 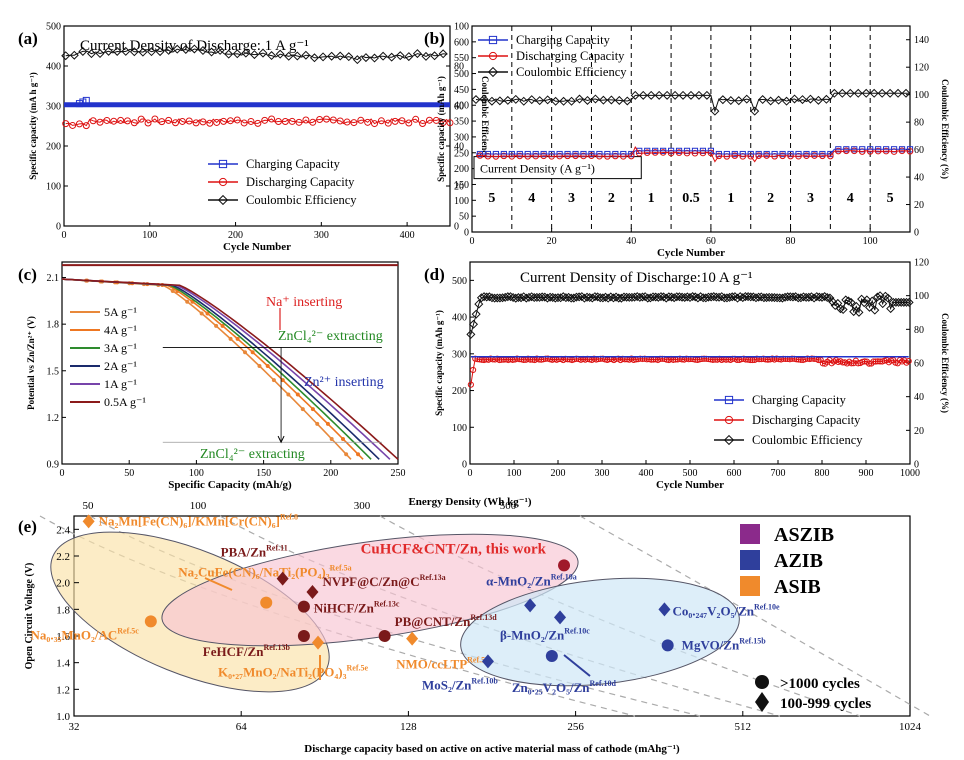 I want to click on point-label: NiHCF/ZnRef.13c, so click(x=357, y=608).